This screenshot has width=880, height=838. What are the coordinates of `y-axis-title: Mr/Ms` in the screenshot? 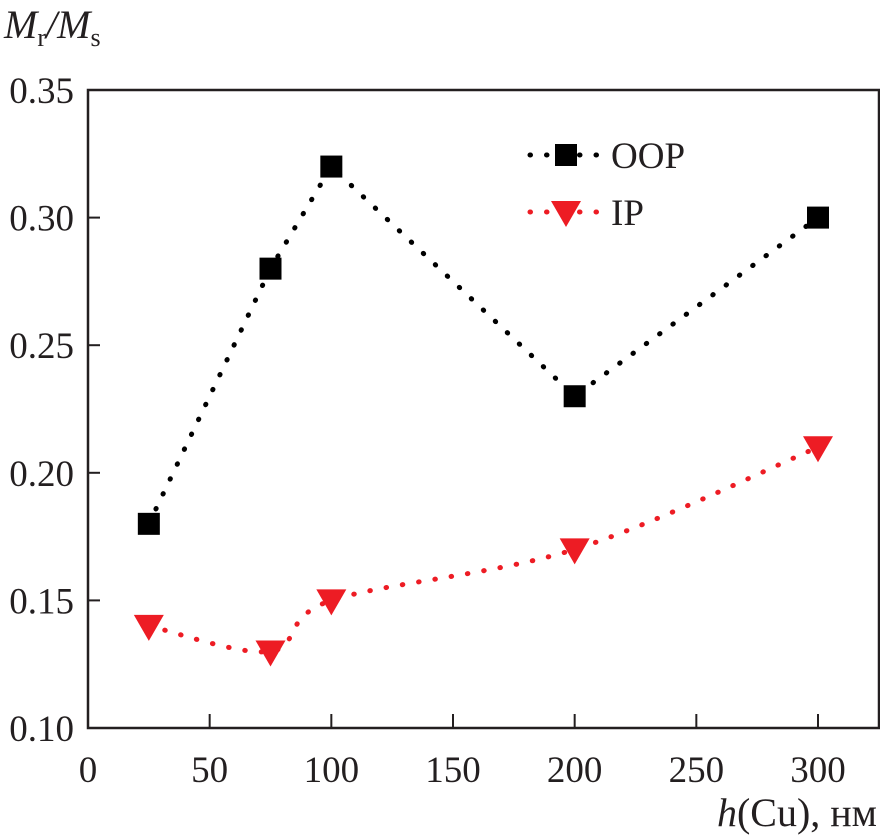 It's located at (52, 27).